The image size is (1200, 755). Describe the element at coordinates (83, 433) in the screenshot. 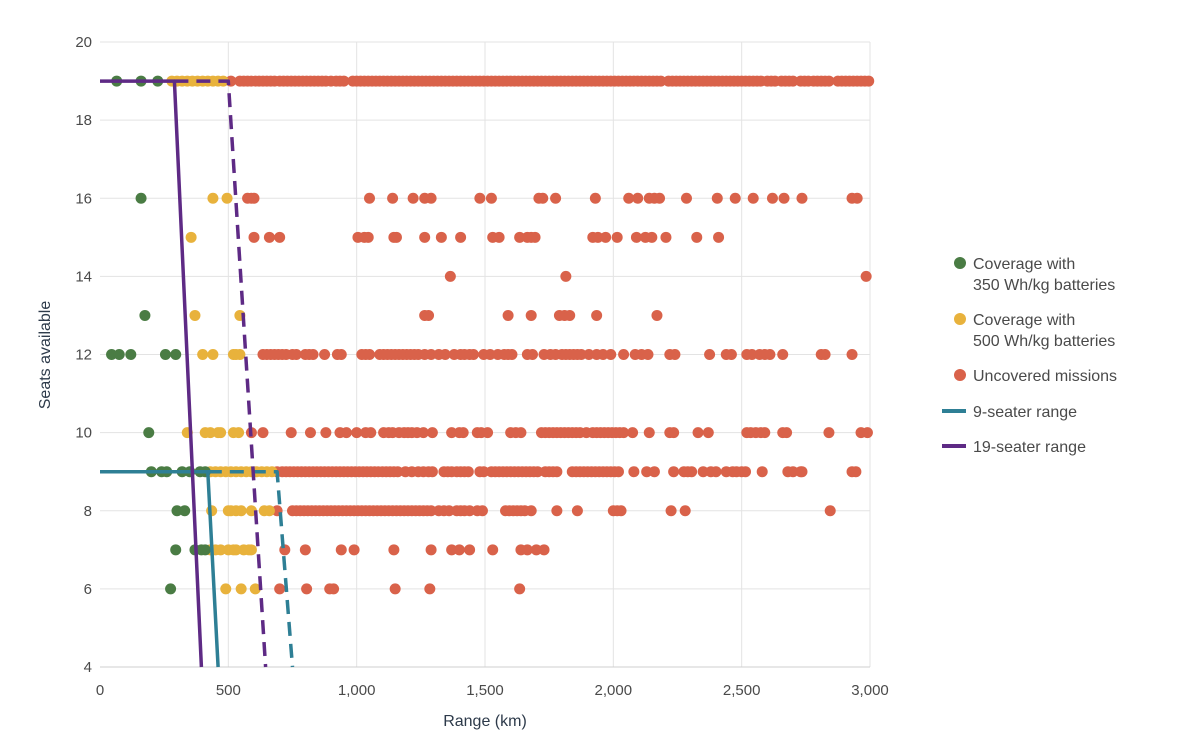

I see `y-tick-label: 10` at that location.